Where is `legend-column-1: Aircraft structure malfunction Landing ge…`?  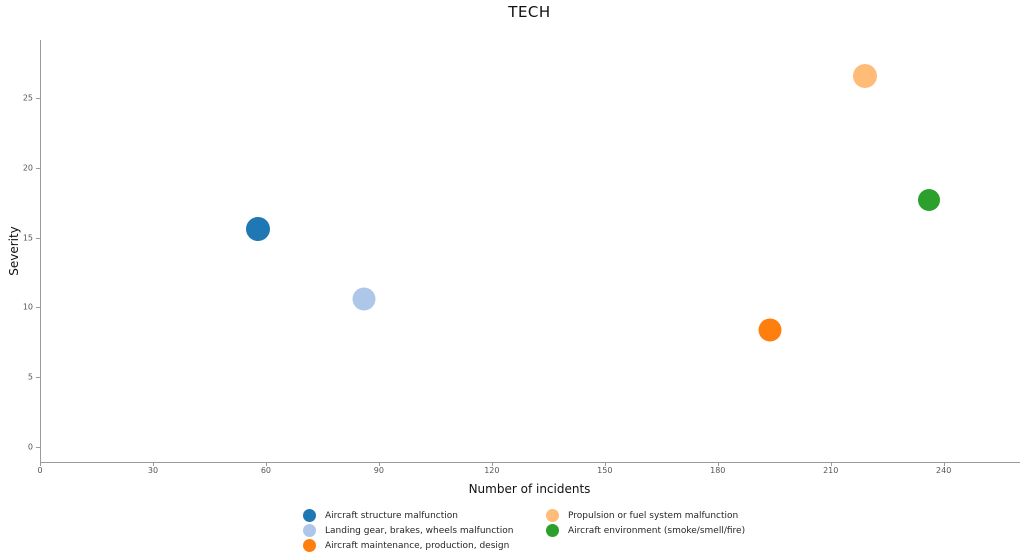
legend-column-1: Aircraft structure malfunction Landing ge… is located at coordinates (408, 530).